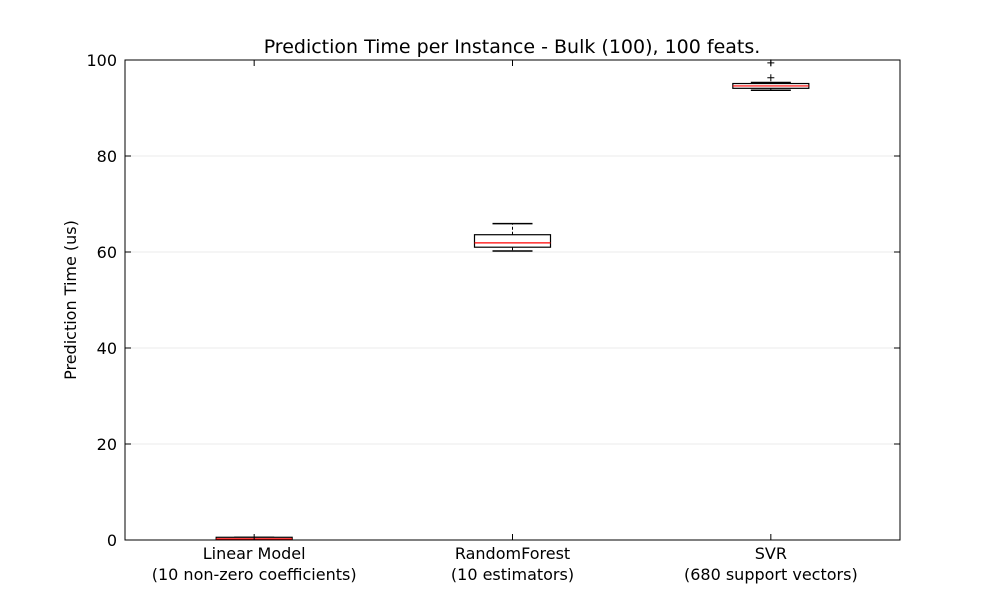  What do you see at coordinates (107, 444) in the screenshot?
I see `y-tick-label: 20` at bounding box center [107, 444].